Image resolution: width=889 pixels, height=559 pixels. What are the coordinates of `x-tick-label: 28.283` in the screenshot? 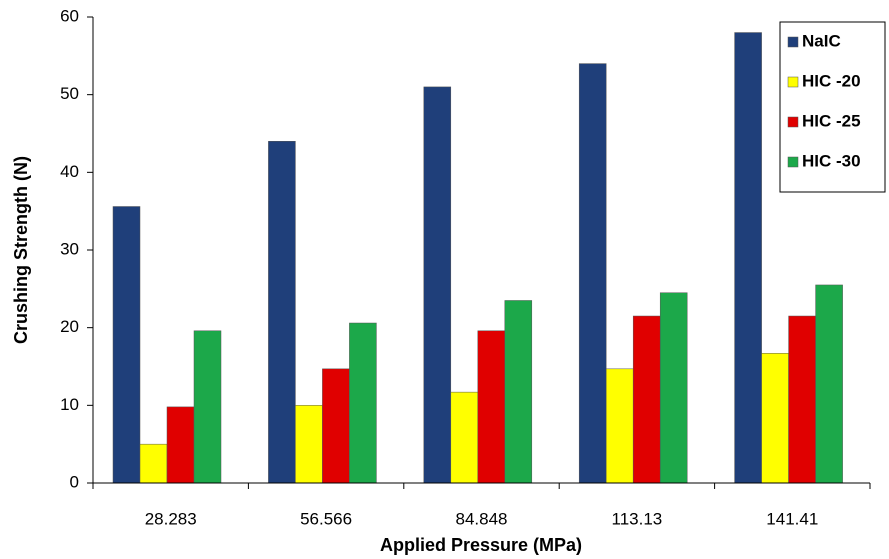 It's located at (171, 518).